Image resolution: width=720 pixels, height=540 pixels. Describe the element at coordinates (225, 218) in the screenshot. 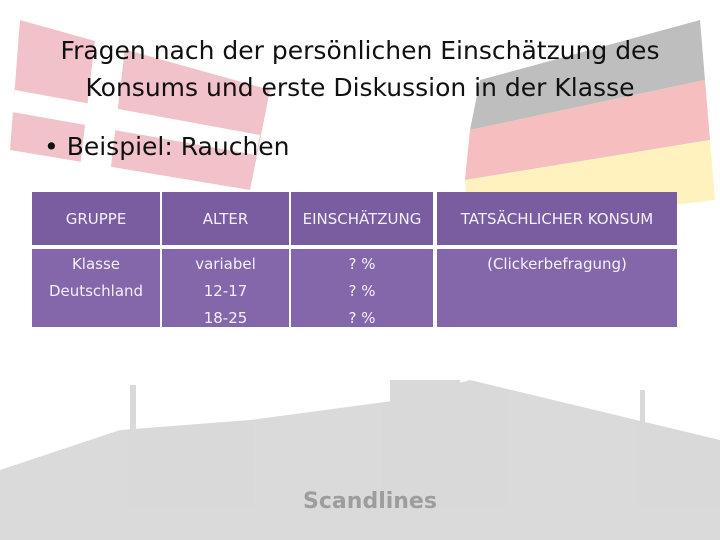

I see `header-cell: ALTER` at that location.